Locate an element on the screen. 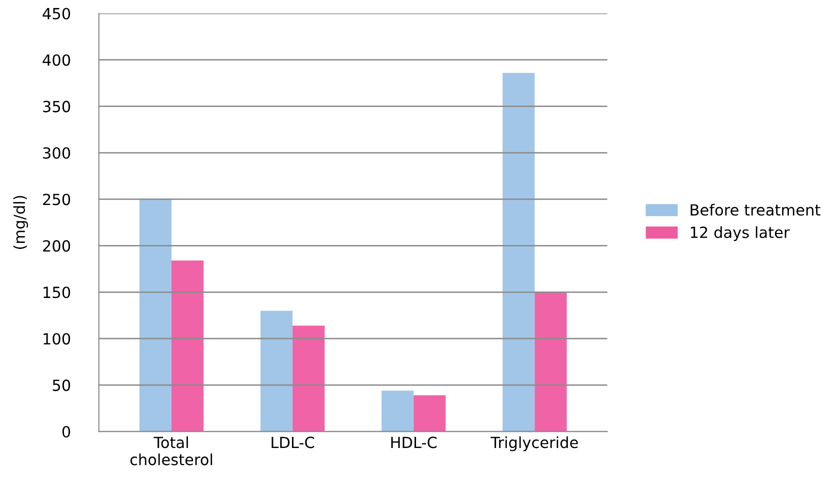 Image resolution: width=824 pixels, height=496 pixels. x-tick-label: HDL-C is located at coordinates (414, 442).